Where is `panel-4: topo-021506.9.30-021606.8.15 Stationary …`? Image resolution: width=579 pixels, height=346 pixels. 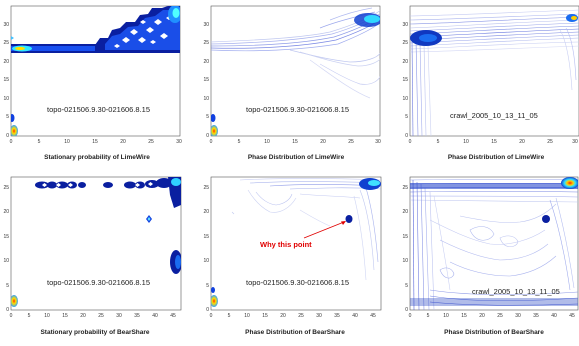 panel-4: topo-021506.9.30-021606.8.15 Stationary … is located at coordinates (92, 256).